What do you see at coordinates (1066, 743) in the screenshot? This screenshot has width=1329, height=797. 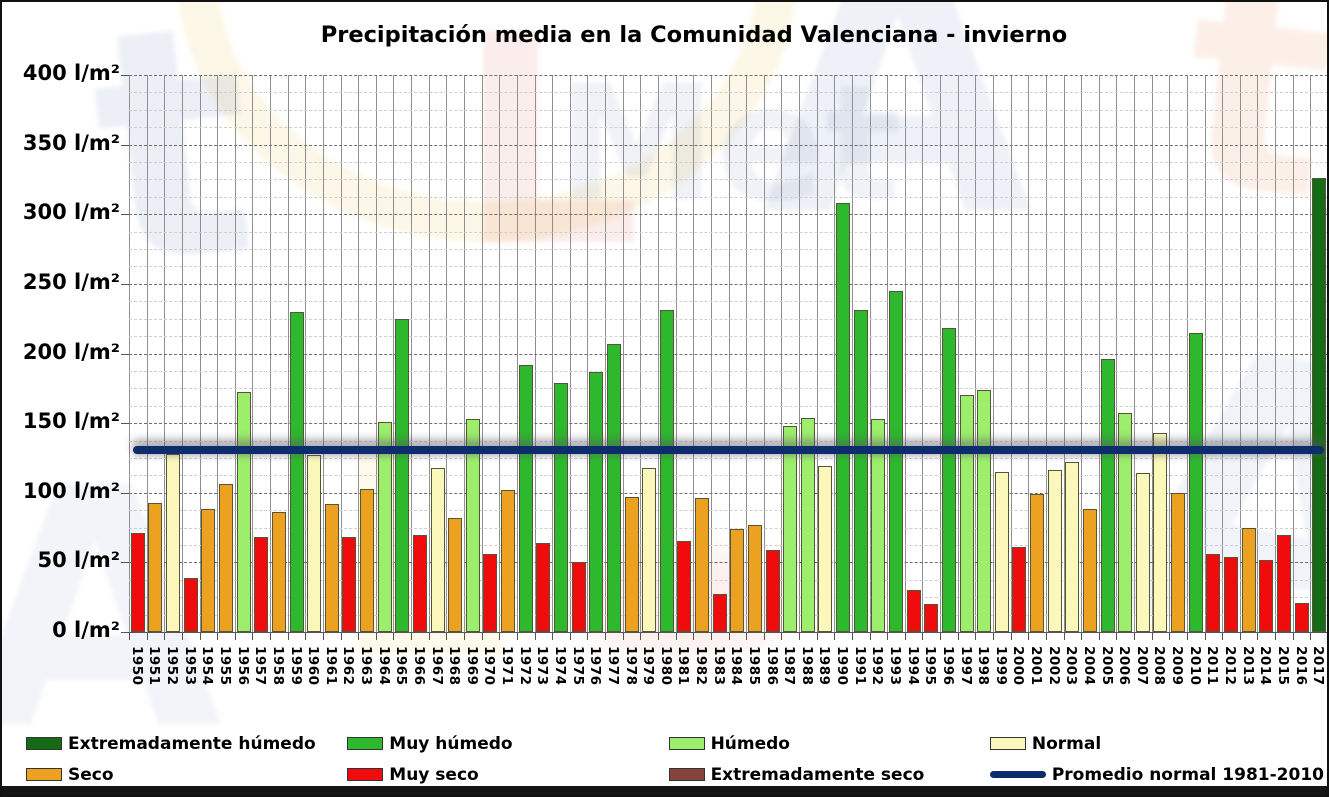 I see `legend-label: Normal` at bounding box center [1066, 743].